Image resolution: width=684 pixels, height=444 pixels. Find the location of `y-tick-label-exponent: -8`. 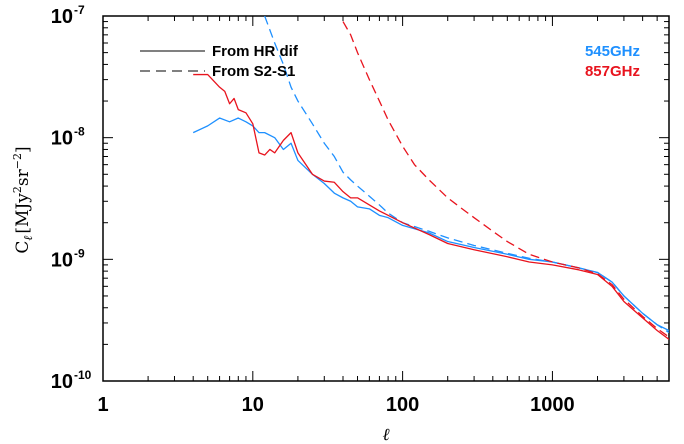

y-tick-label-exponent: -8 is located at coordinates (79, 132).